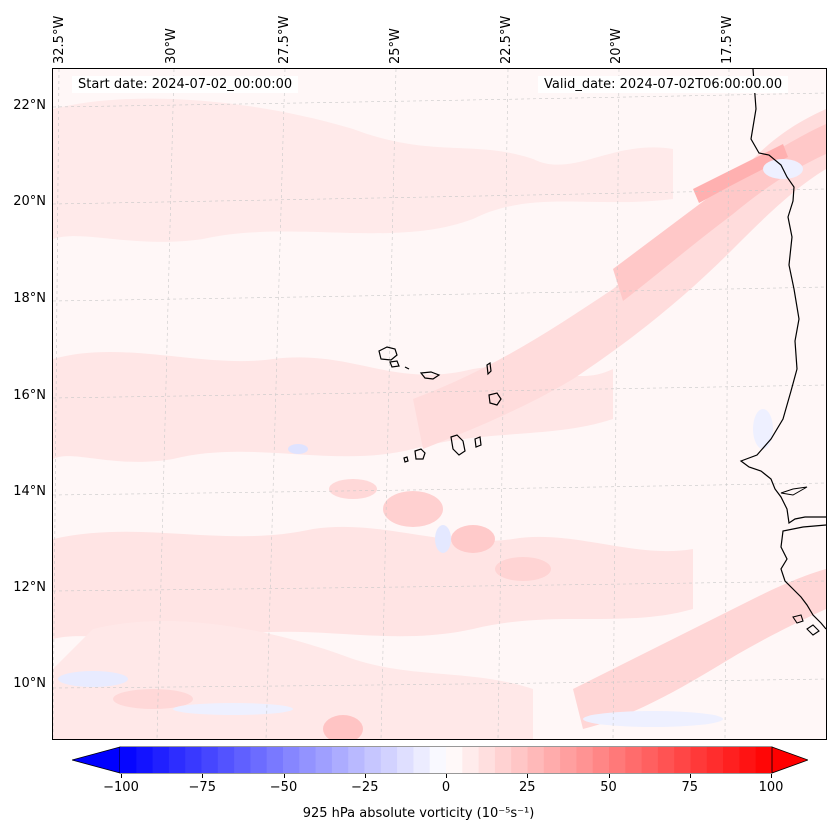 This screenshot has width=837, height=839. I want to click on island-boa-vista, so click(495, 399).